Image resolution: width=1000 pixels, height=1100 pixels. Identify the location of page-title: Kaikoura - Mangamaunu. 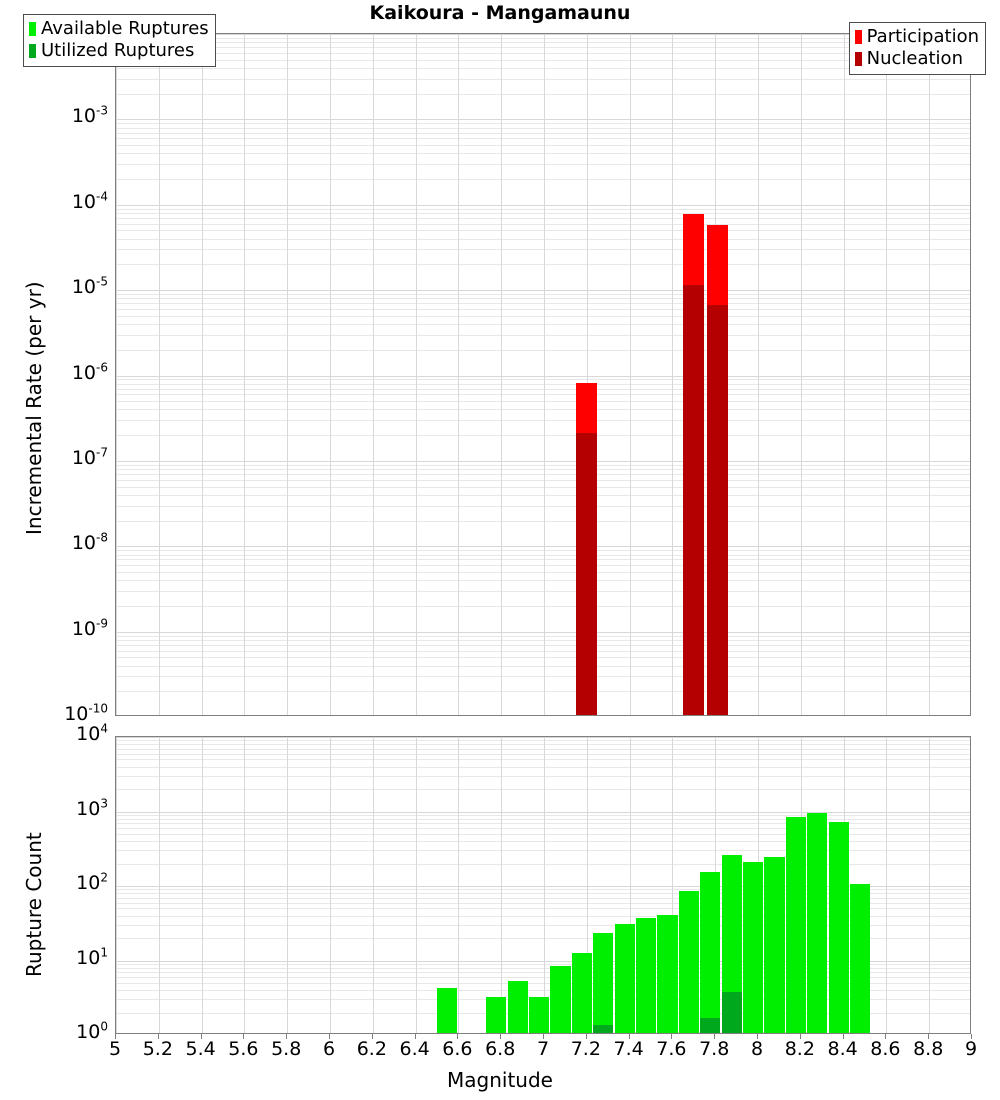
(500, 13).